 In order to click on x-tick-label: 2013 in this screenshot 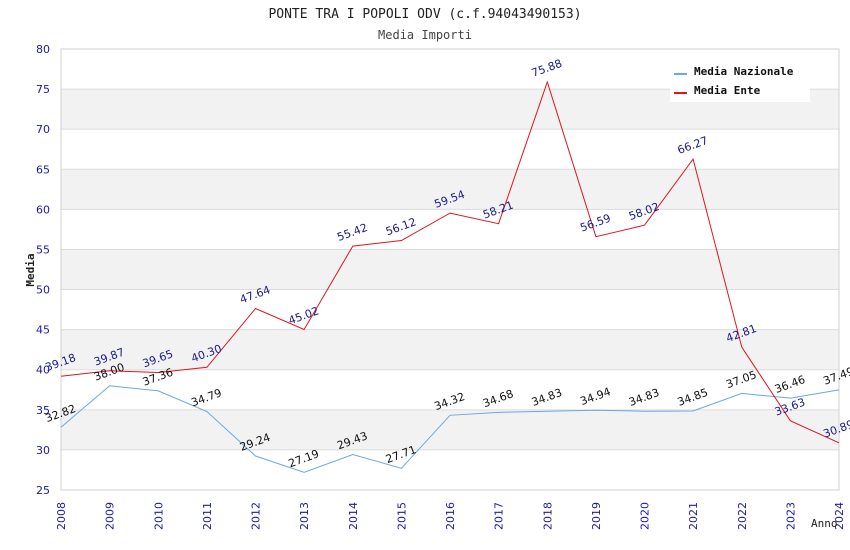, I will do `click(304, 516)`.